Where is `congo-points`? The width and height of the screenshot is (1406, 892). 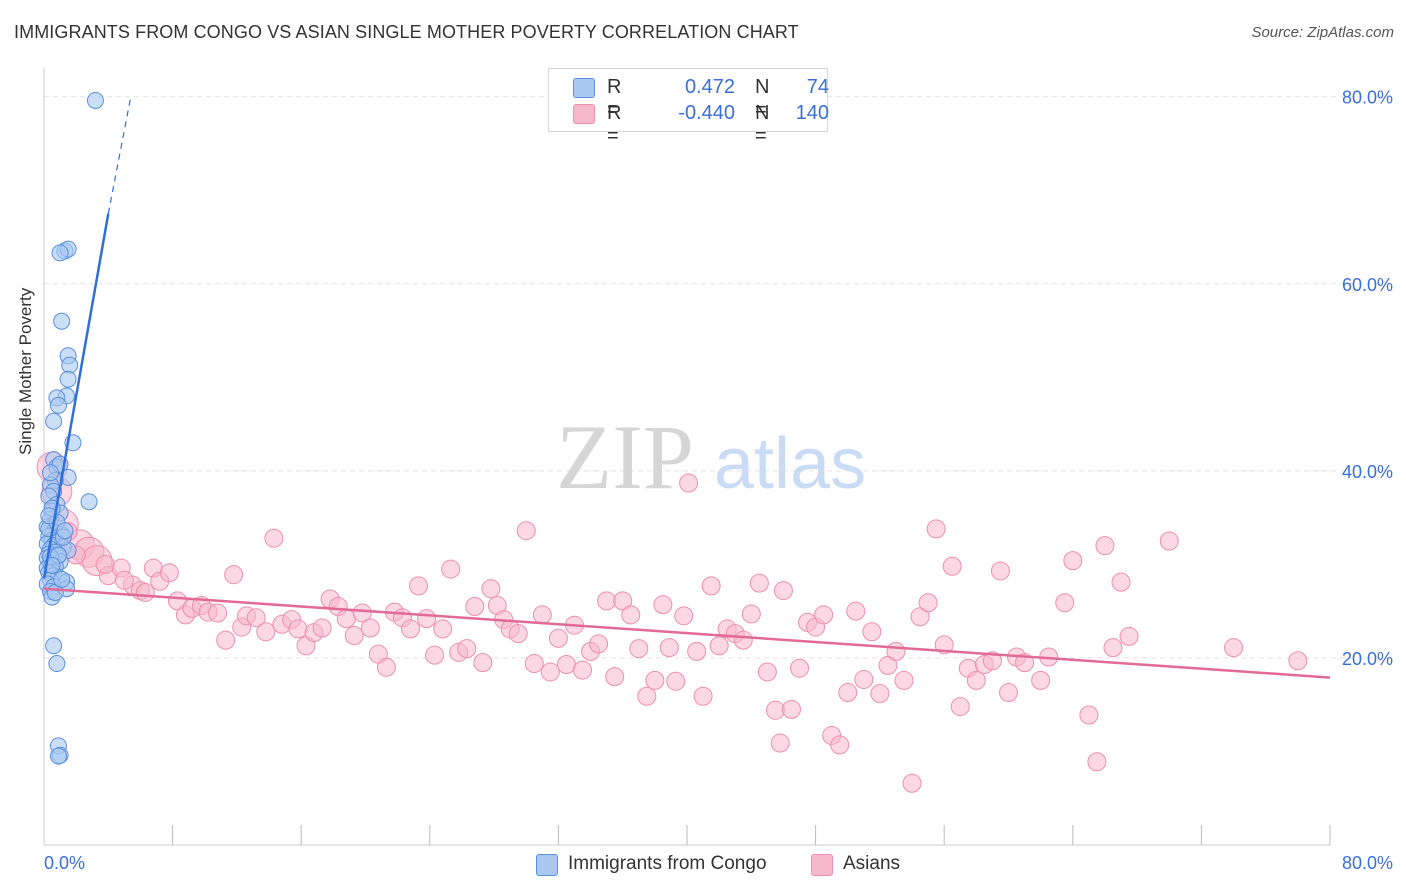 congo-points is located at coordinates (71, 428).